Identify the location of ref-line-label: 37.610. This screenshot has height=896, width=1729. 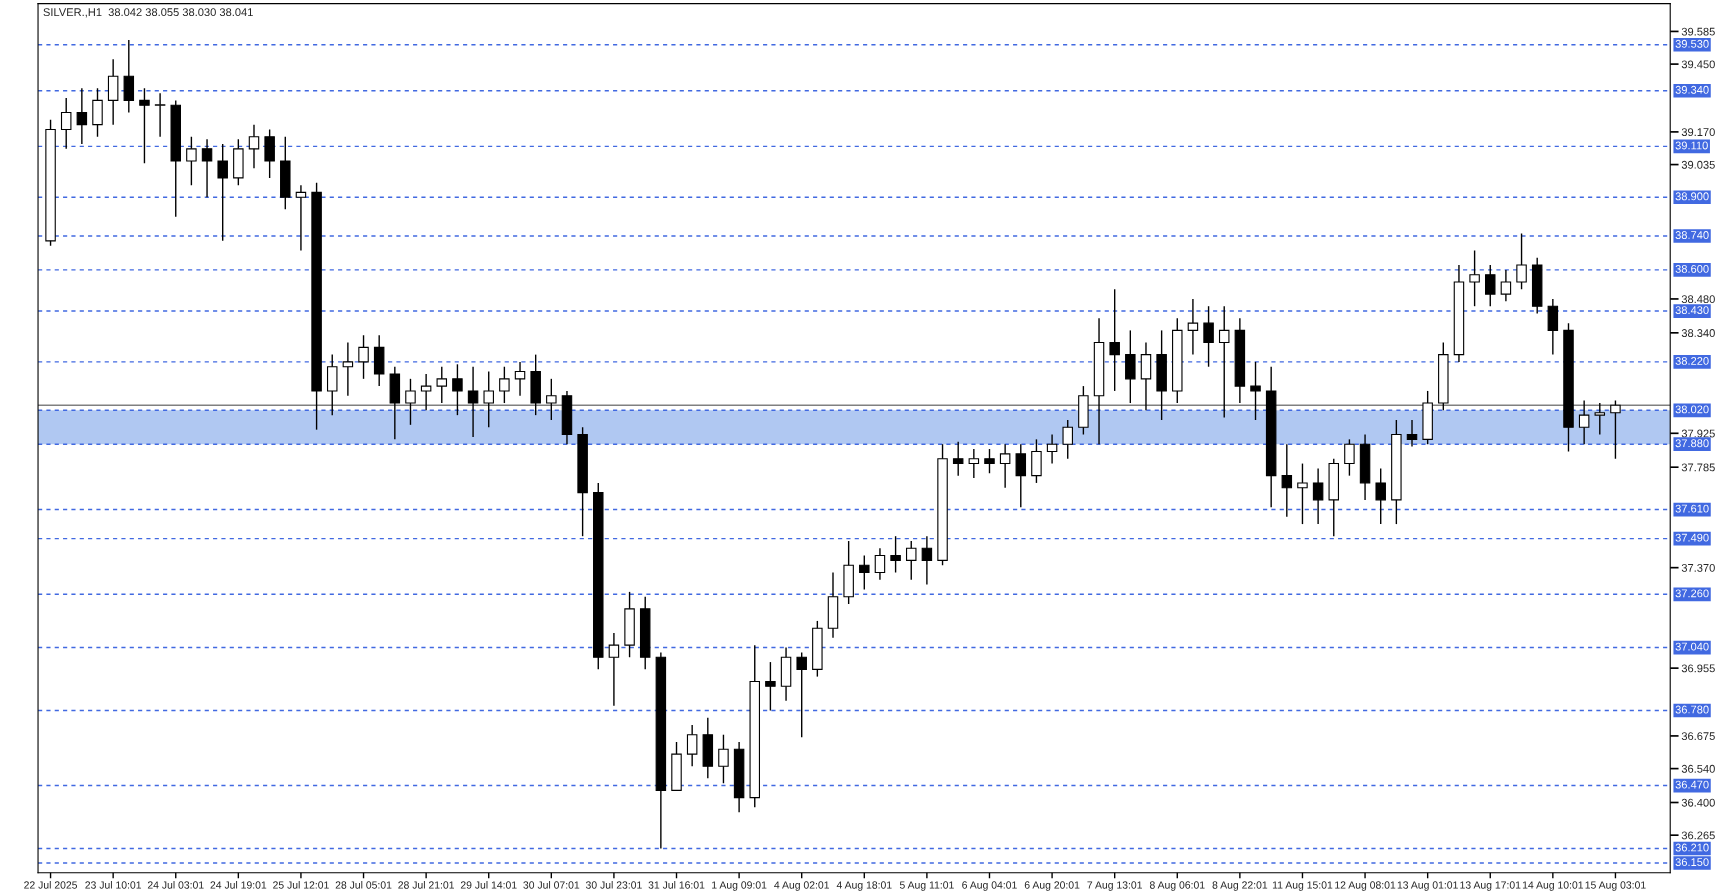
(1692, 508).